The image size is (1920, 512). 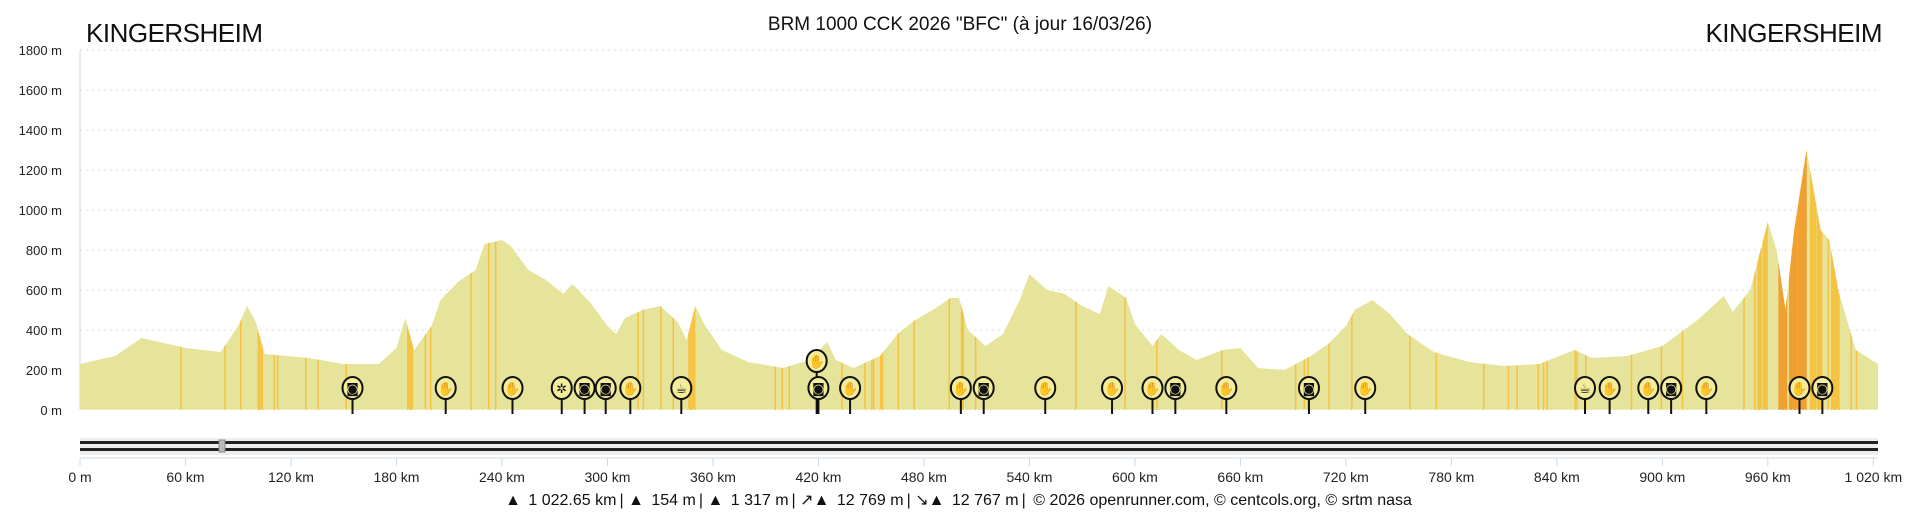 I want to click on min-altitude-value: 154 m, so click(x=673, y=500).